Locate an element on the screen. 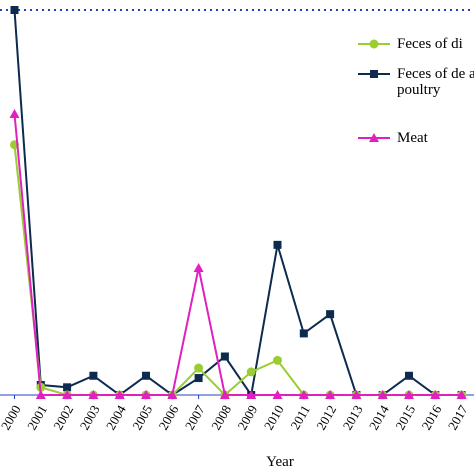  x-tick-label: 2011 is located at coordinates (300, 417).